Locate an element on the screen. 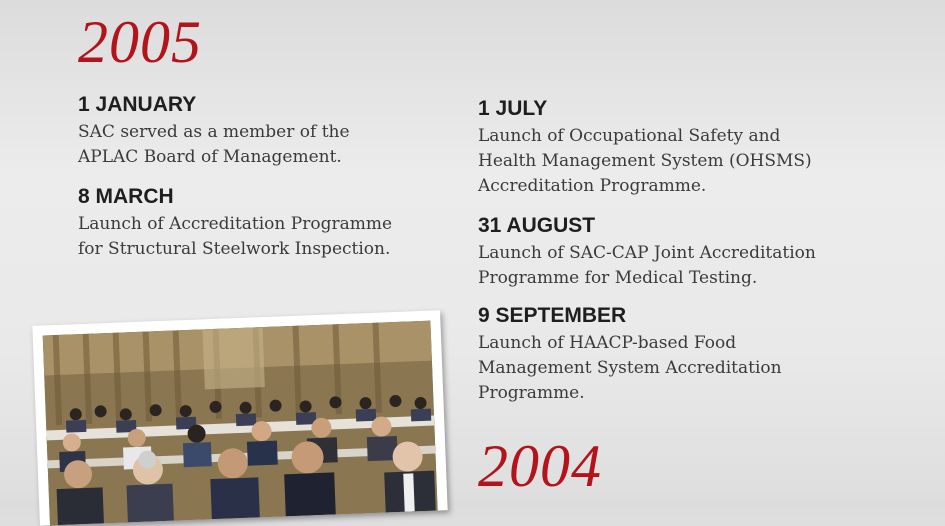  entry-date: 8 MARCH is located at coordinates (126, 196).